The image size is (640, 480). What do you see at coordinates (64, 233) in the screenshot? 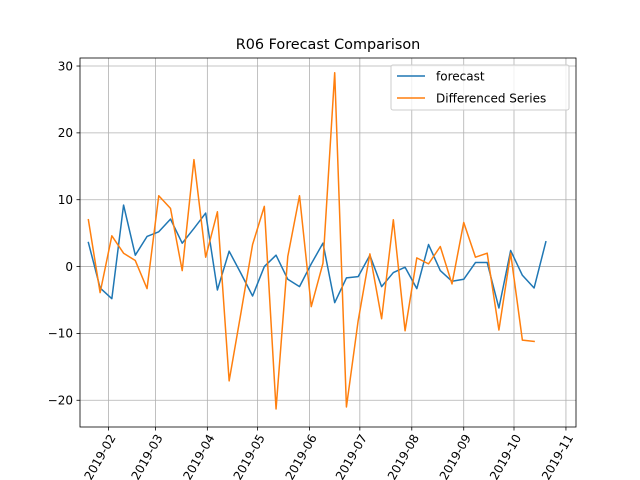
I see `y-axis: 30 20 10 0 −10 −20` at bounding box center [64, 233].